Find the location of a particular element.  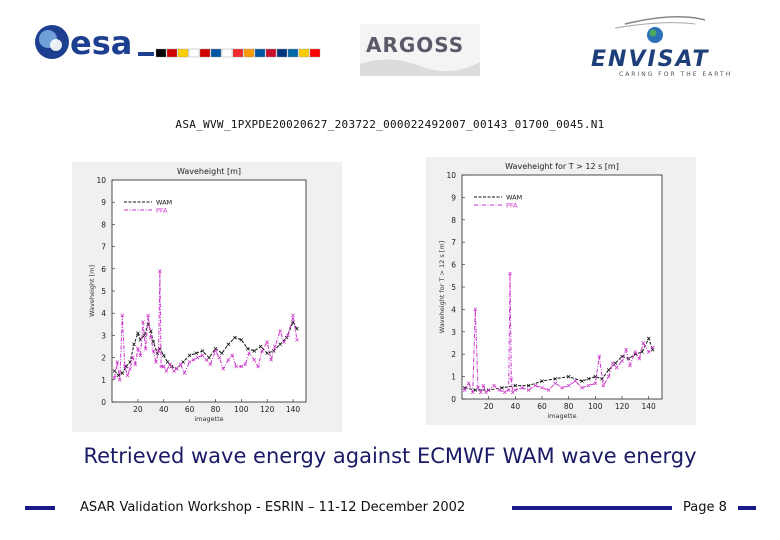

y-tick-label: 3 is located at coordinates (103, 335).